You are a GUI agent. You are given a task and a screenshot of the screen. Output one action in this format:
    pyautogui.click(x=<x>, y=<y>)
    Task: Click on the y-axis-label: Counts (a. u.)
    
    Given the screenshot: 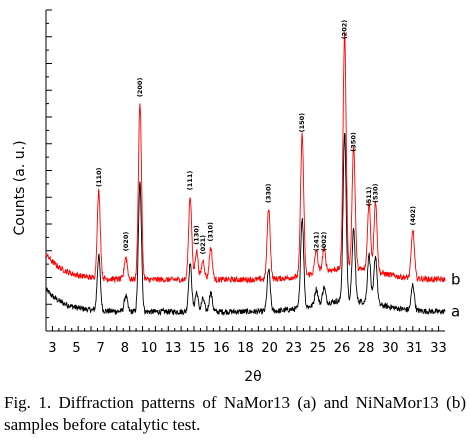 What is the action you would take?
    pyautogui.click(x=20, y=187)
    